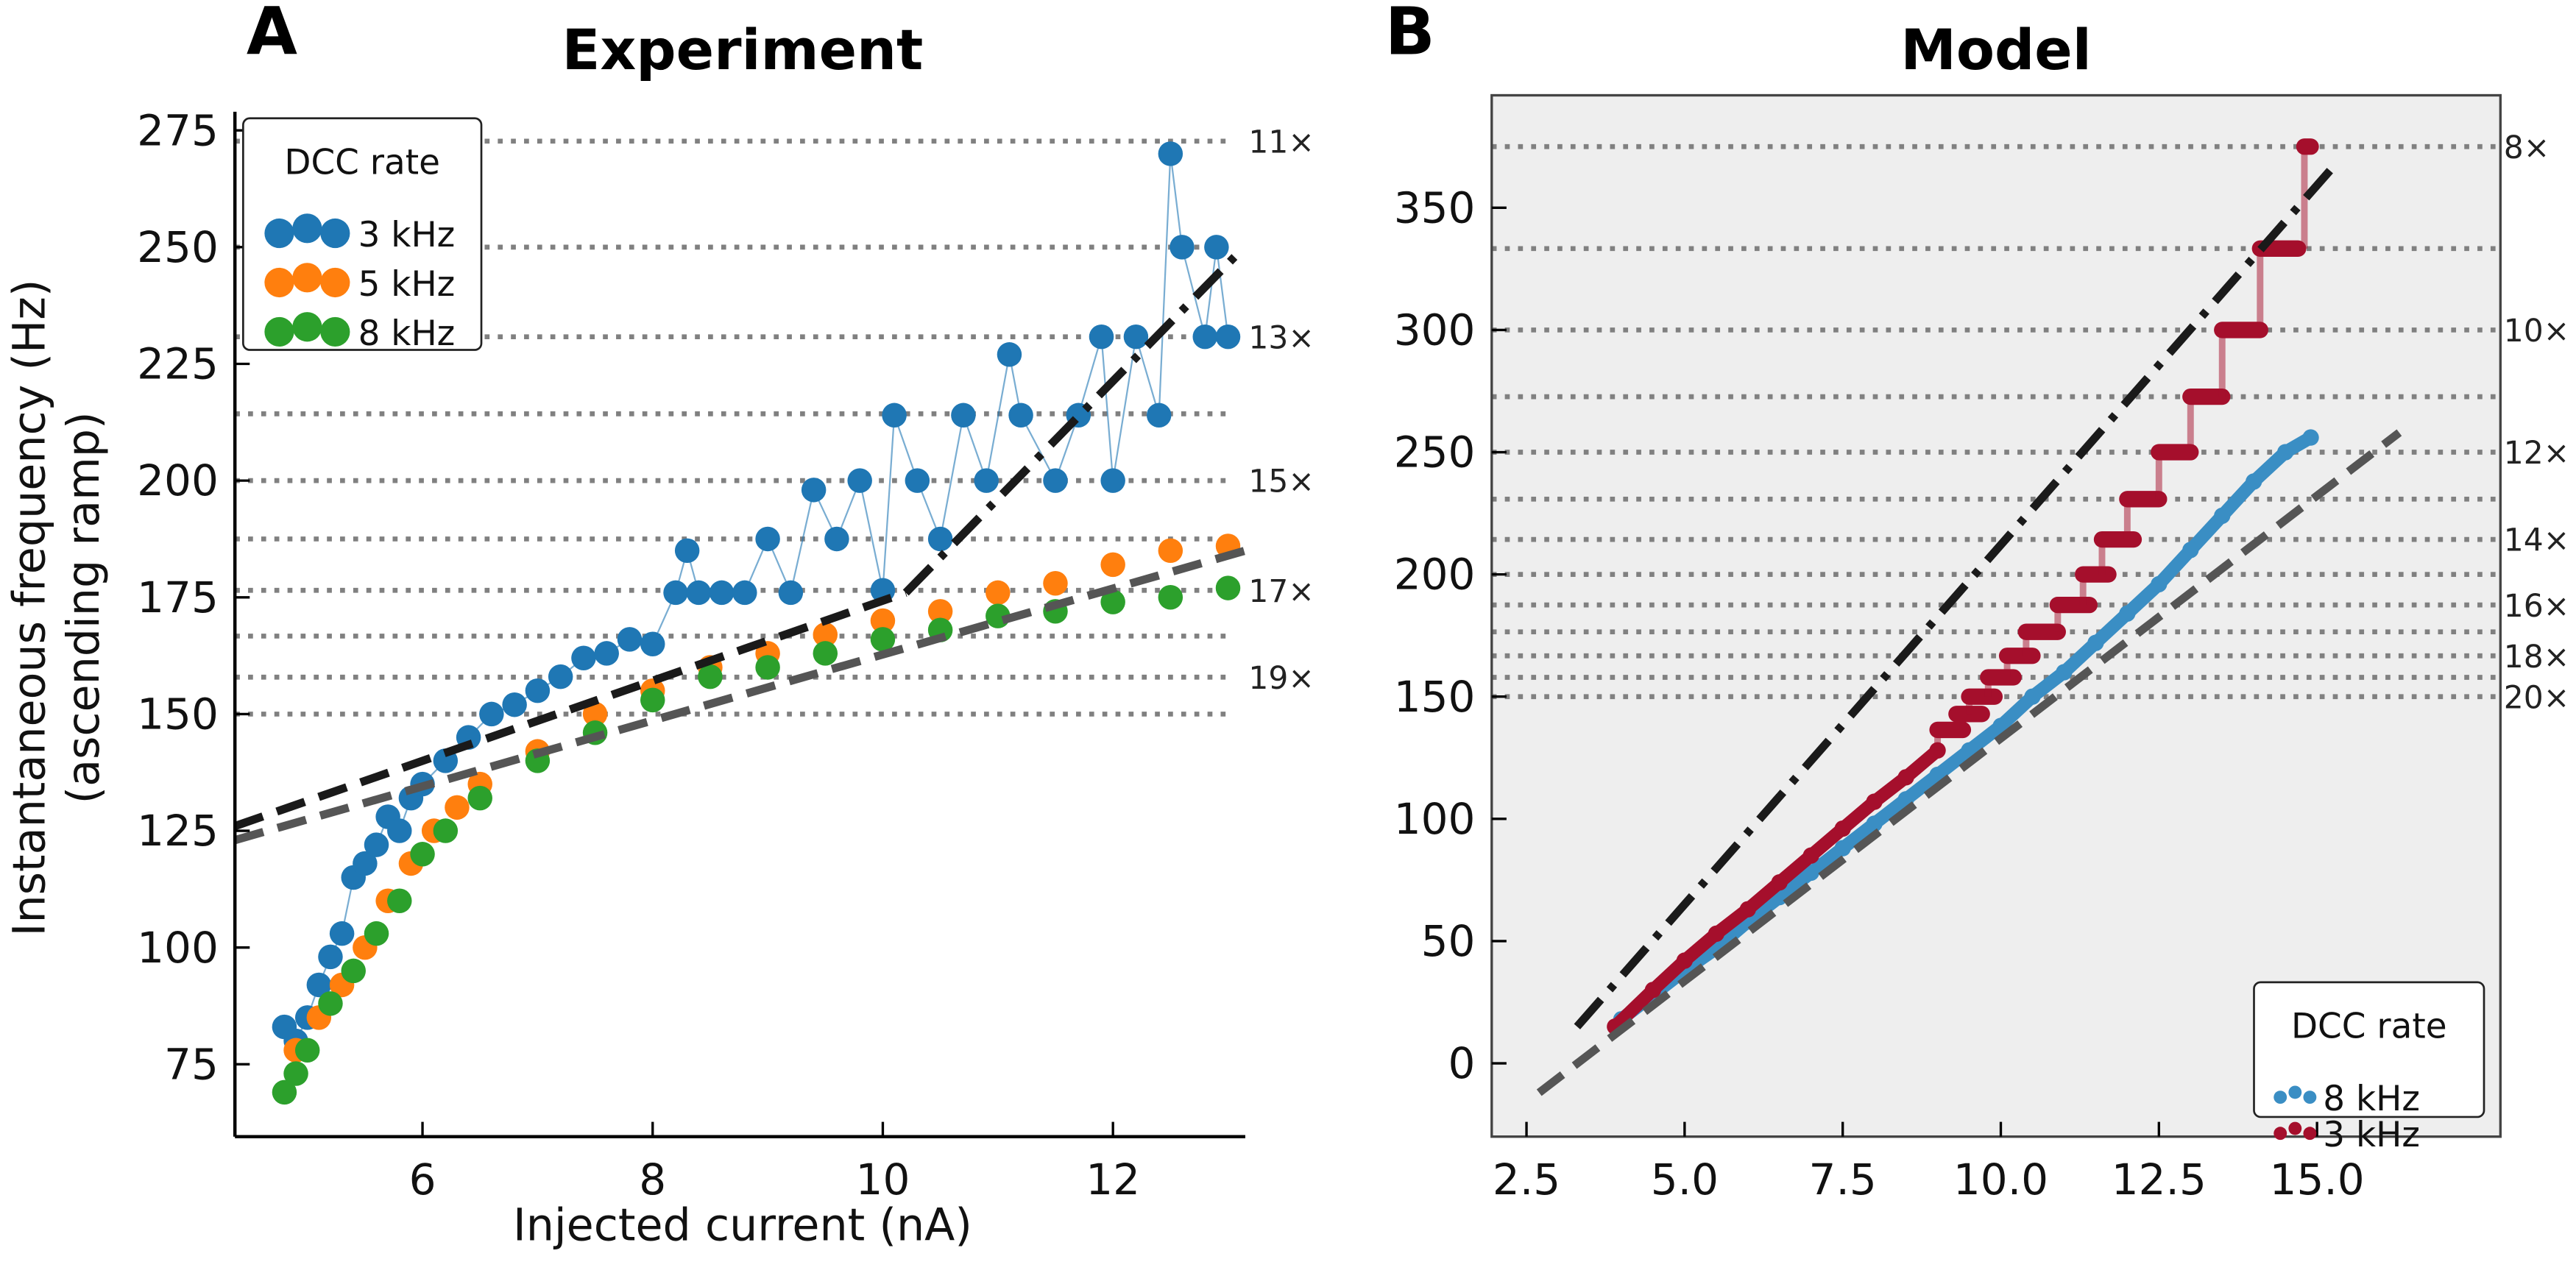 The width and height of the screenshot is (2576, 1273). What do you see at coordinates (2317, 1180) in the screenshot?
I see `x-tick-label: 15.0` at bounding box center [2317, 1180].